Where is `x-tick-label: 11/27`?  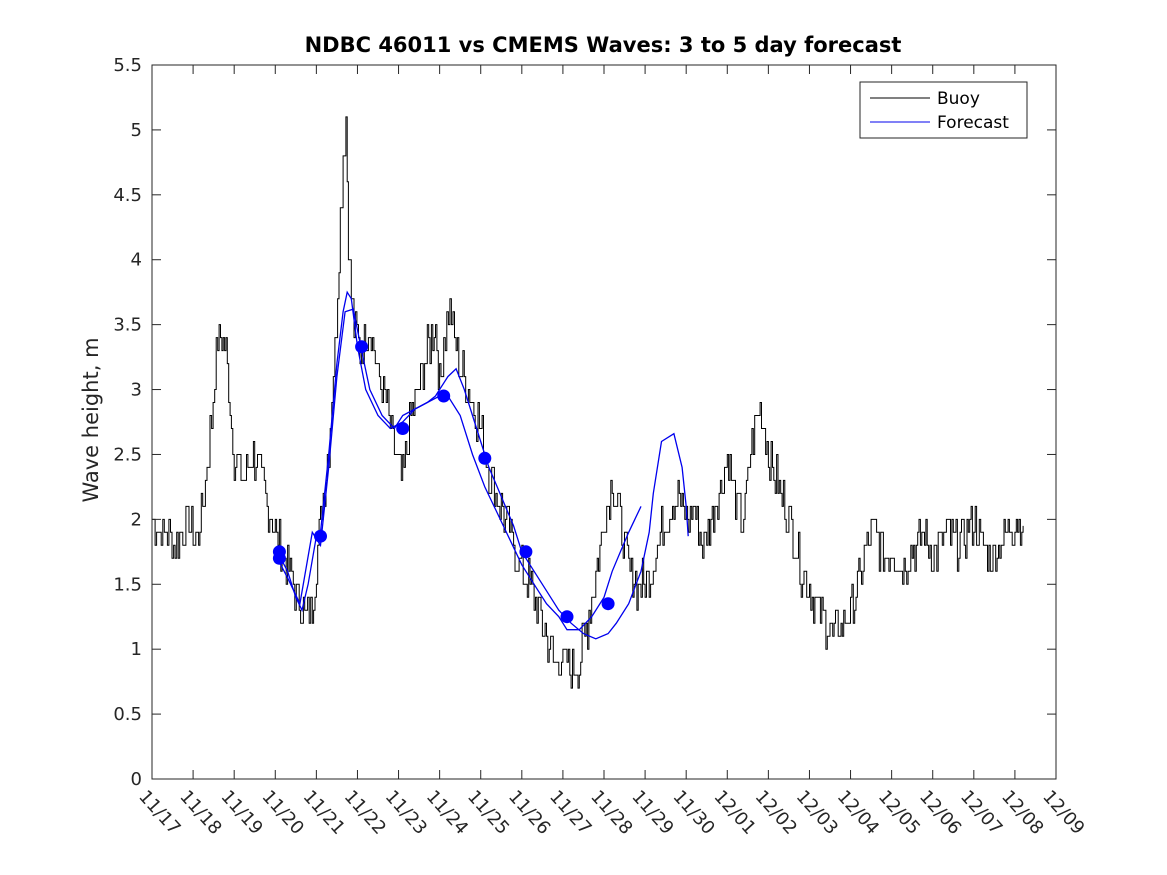
x-tick-label: 11/27 is located at coordinates (570, 812).